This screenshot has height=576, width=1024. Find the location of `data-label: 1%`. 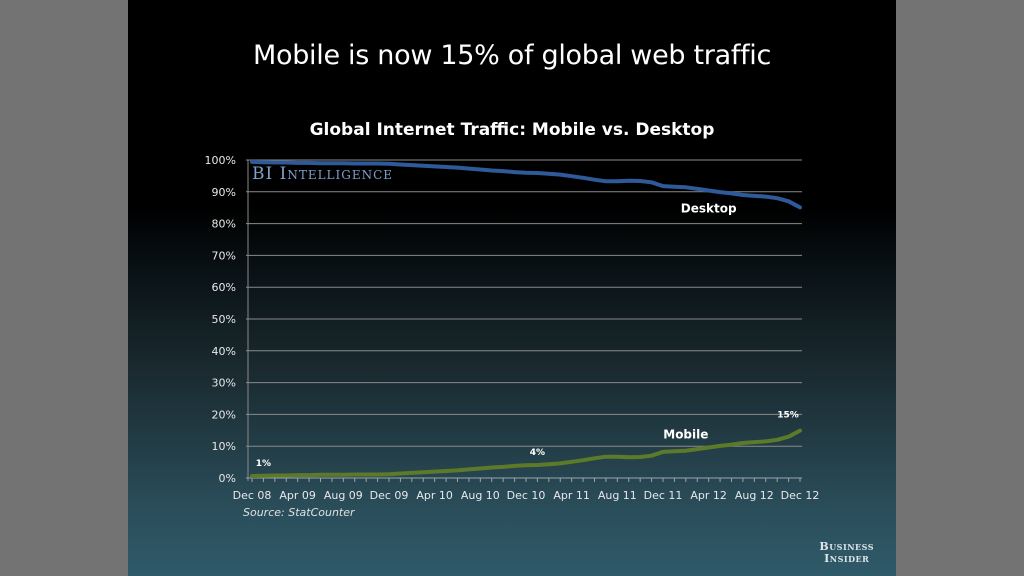

data-label: 1% is located at coordinates (263, 464).